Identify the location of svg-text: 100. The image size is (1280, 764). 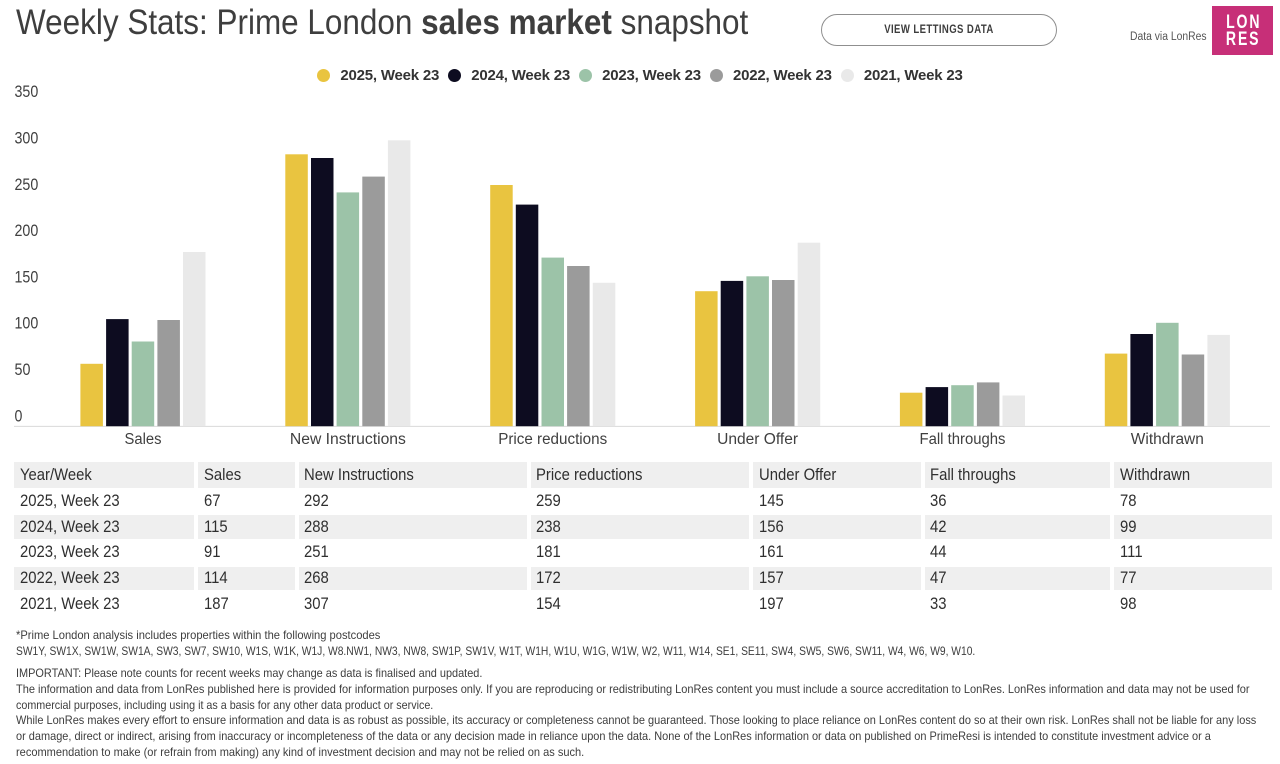
(27, 324).